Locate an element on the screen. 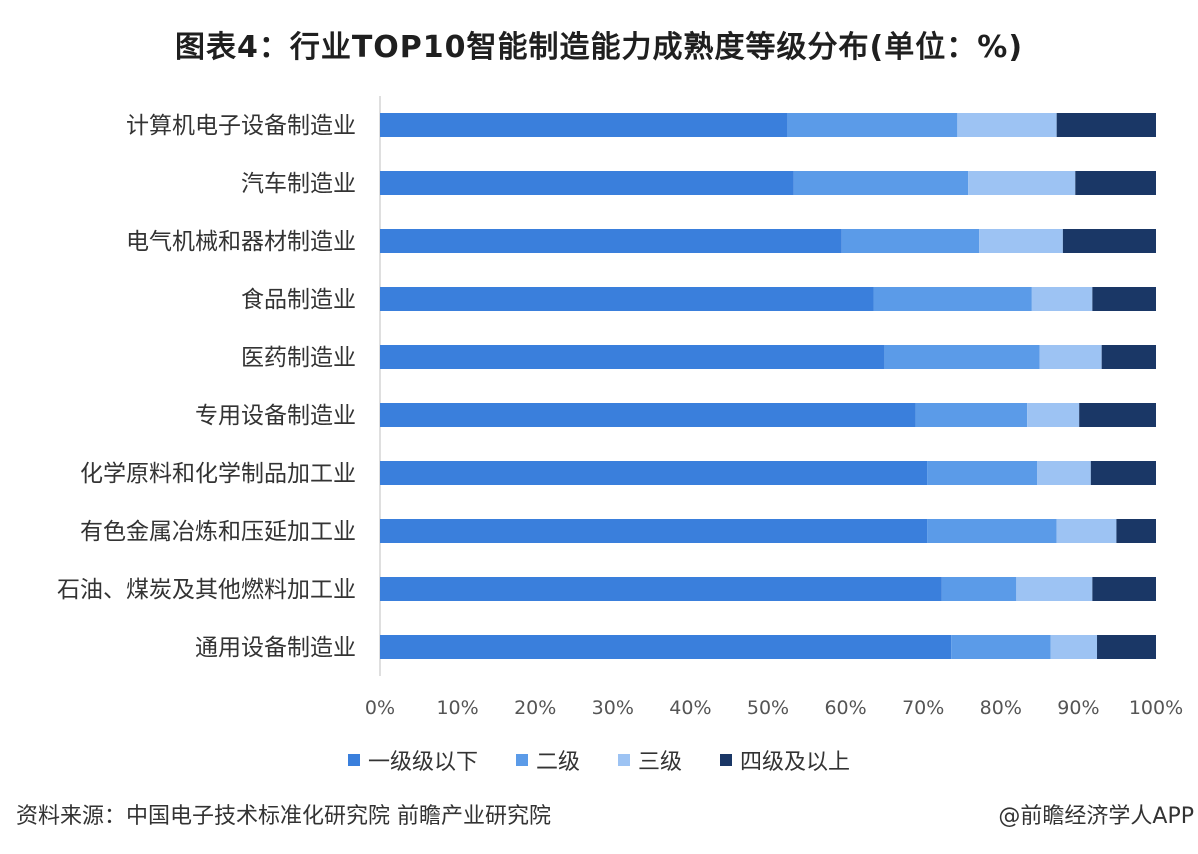 The height and width of the screenshot is (854, 1198). legend-swatch-level4 is located at coordinates (726, 760).